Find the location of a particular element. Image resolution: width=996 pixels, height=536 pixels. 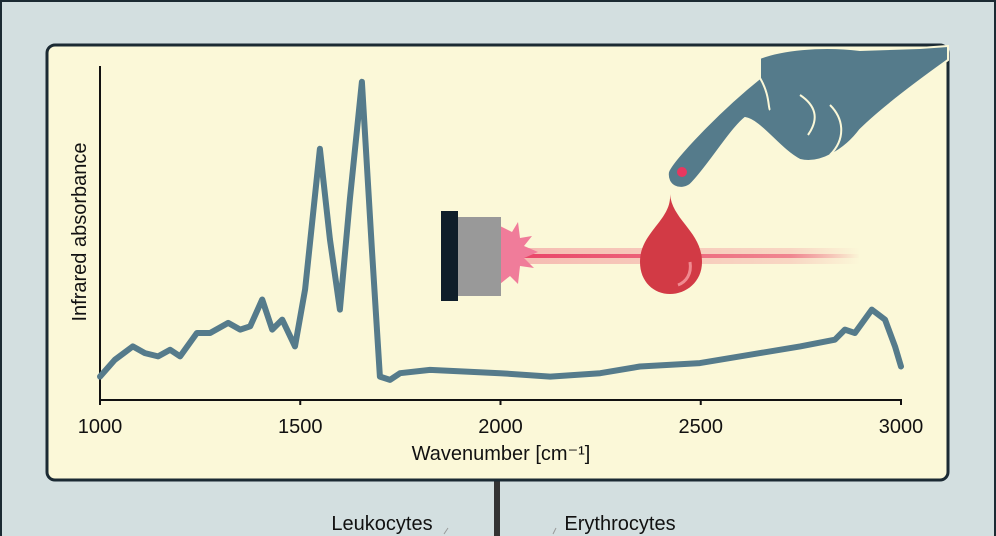

laser-burst is located at coordinates (519, 253).